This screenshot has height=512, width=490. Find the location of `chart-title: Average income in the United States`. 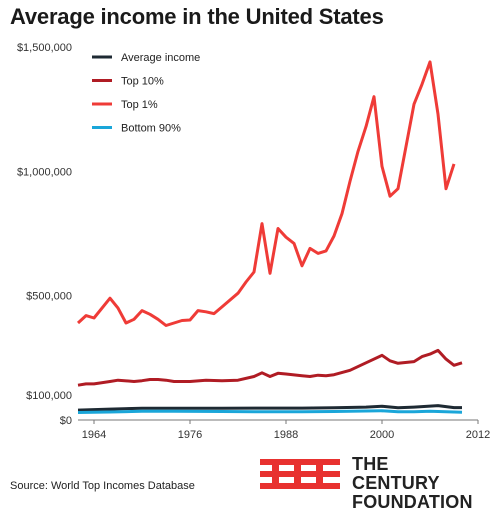

chart-title: Average income in the United States is located at coordinates (197, 16).